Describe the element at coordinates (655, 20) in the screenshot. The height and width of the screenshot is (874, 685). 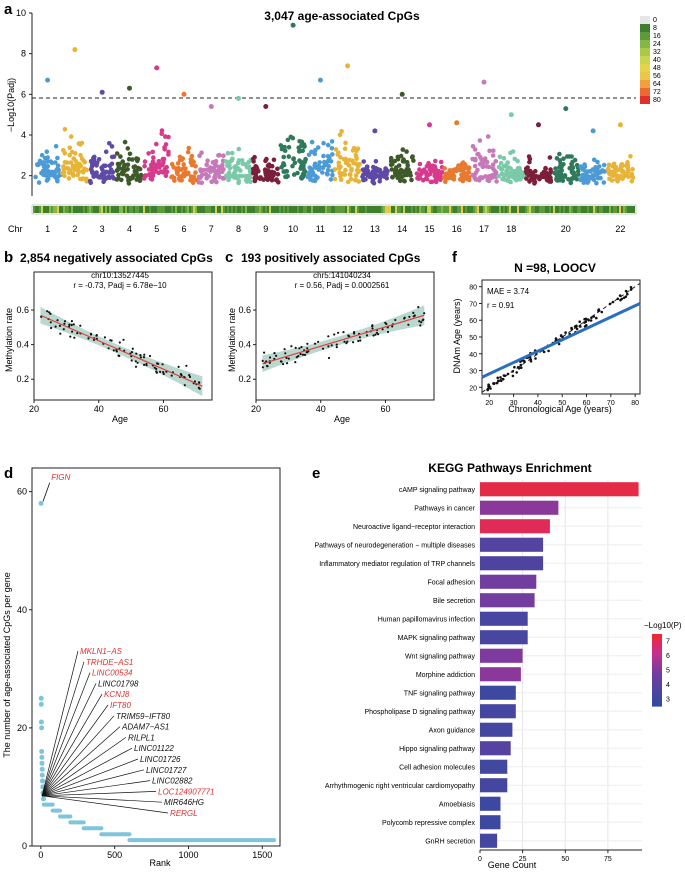
I see `density-legend-label: 0` at that location.